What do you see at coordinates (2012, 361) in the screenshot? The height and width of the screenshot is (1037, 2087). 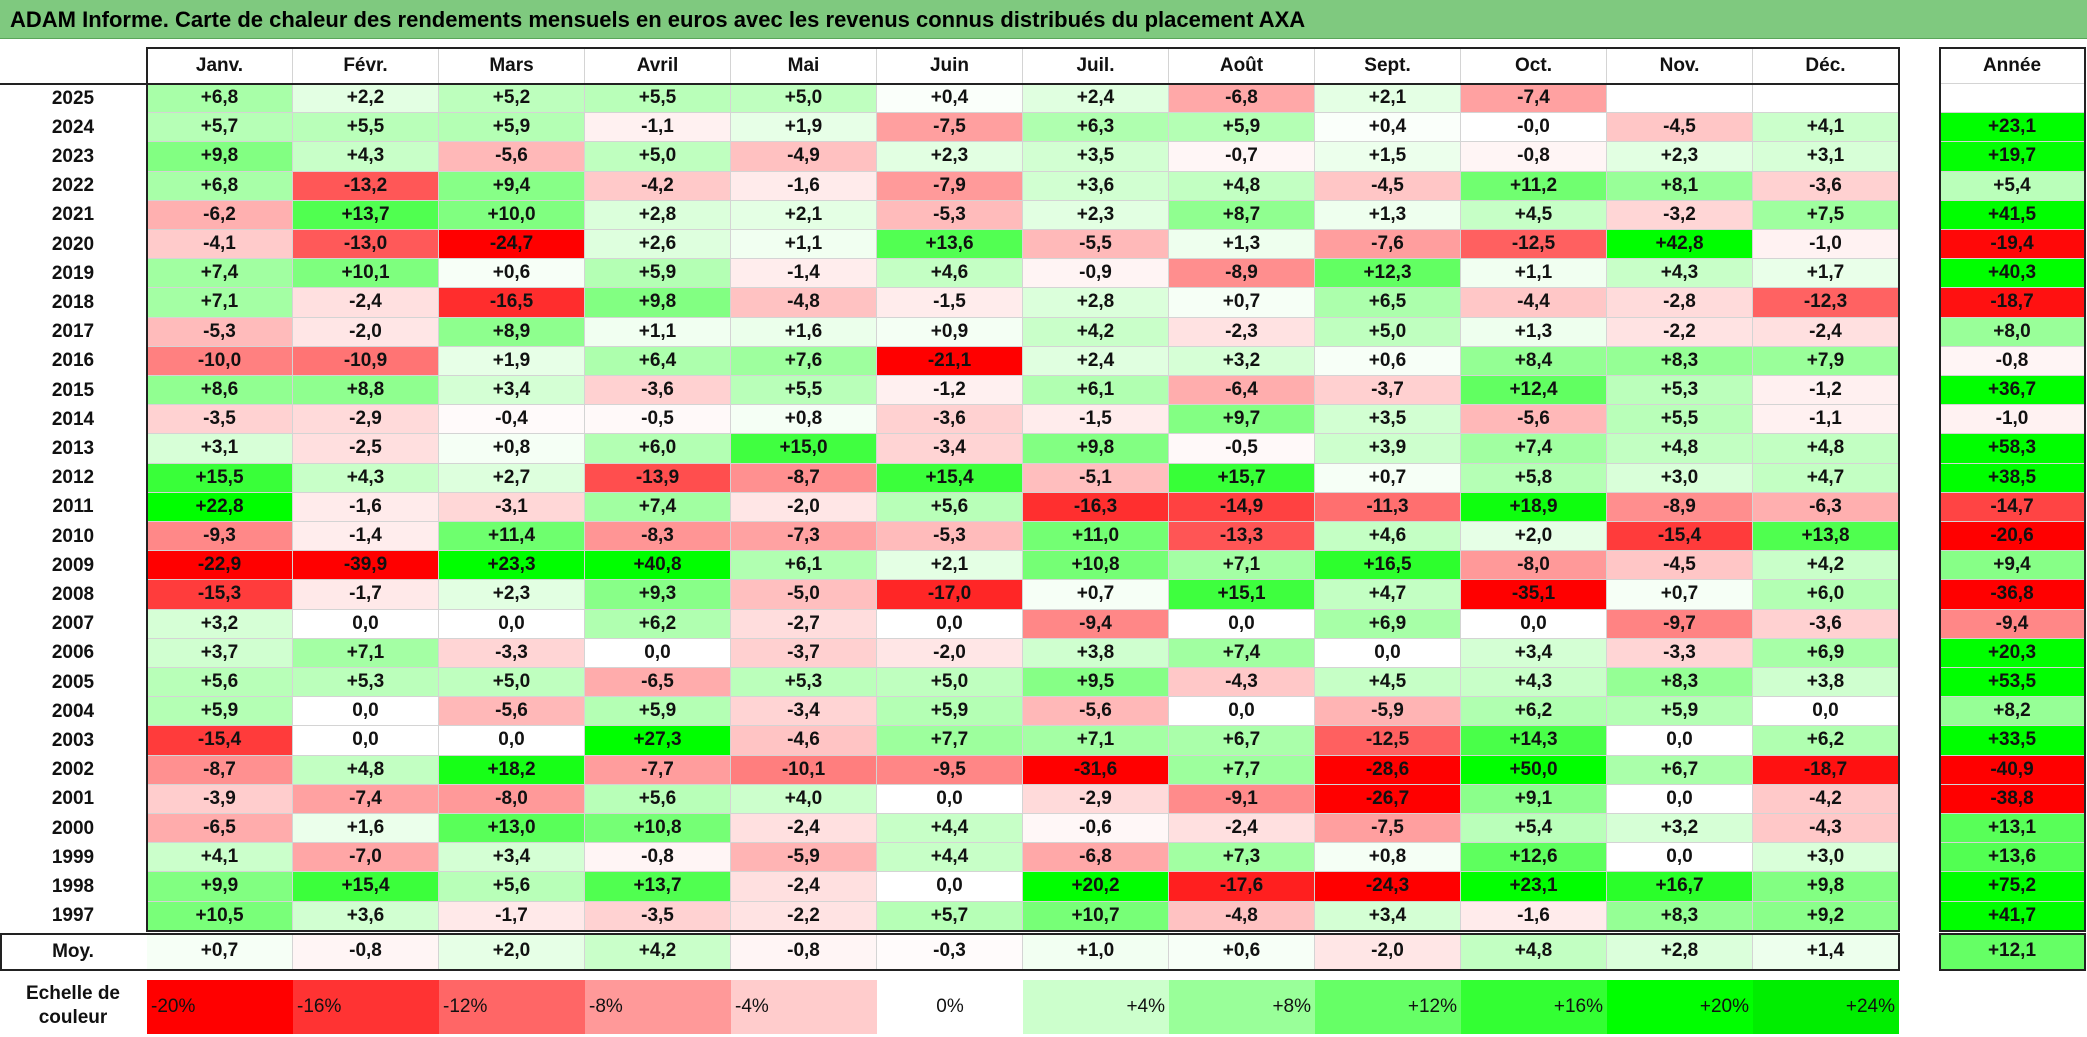 I see `annual-cell: -0,8` at bounding box center [2012, 361].